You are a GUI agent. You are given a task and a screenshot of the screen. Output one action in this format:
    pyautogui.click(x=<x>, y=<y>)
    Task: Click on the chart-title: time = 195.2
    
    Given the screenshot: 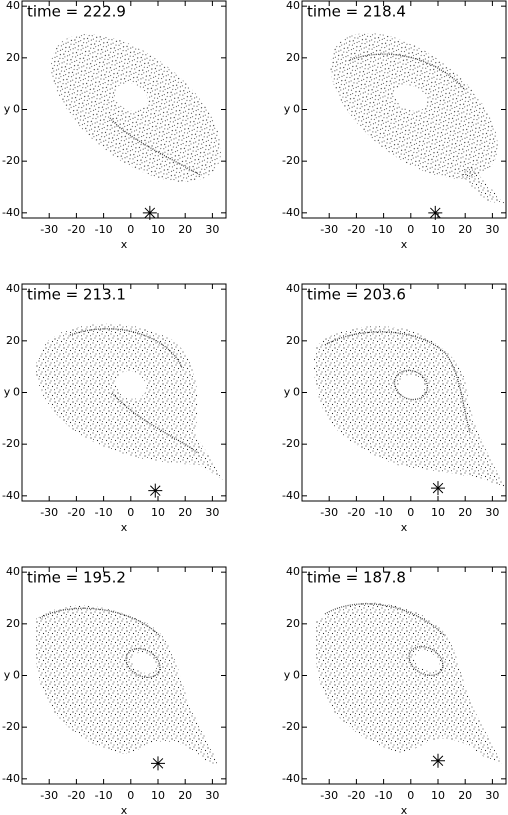 What is the action you would take?
    pyautogui.click(x=76, y=578)
    